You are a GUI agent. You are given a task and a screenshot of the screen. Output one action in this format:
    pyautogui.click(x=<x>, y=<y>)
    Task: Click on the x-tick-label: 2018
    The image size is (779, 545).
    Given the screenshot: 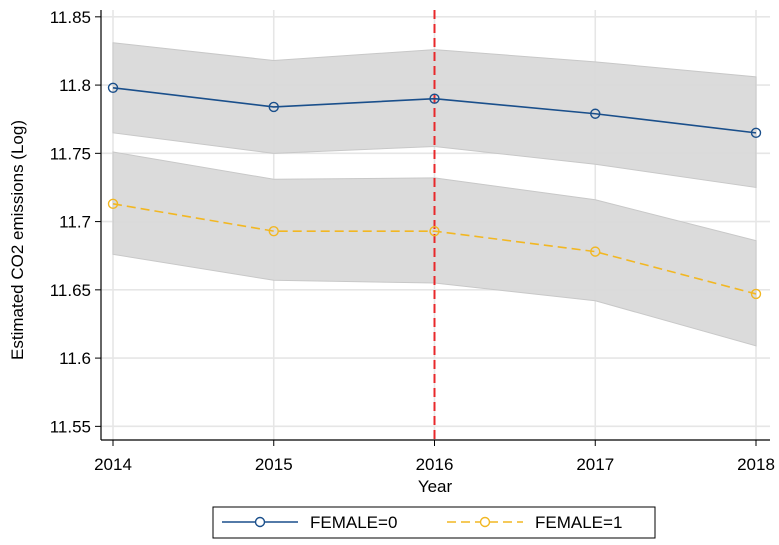 What is the action you would take?
    pyautogui.click(x=756, y=464)
    